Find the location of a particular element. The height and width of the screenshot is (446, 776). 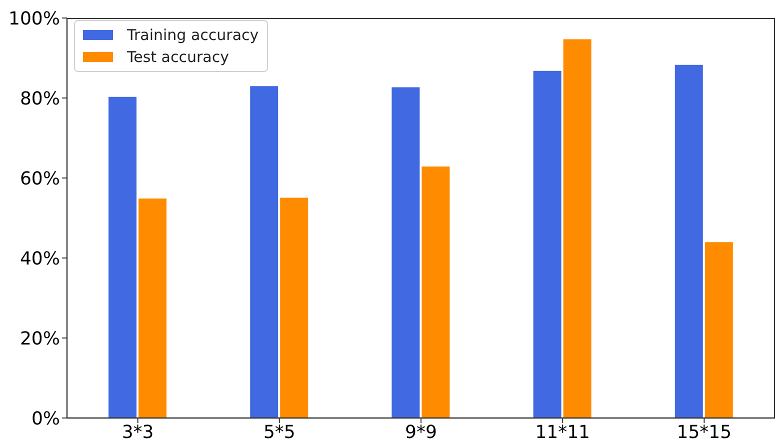

legend-label: Training accuracy is located at coordinates (193, 35).